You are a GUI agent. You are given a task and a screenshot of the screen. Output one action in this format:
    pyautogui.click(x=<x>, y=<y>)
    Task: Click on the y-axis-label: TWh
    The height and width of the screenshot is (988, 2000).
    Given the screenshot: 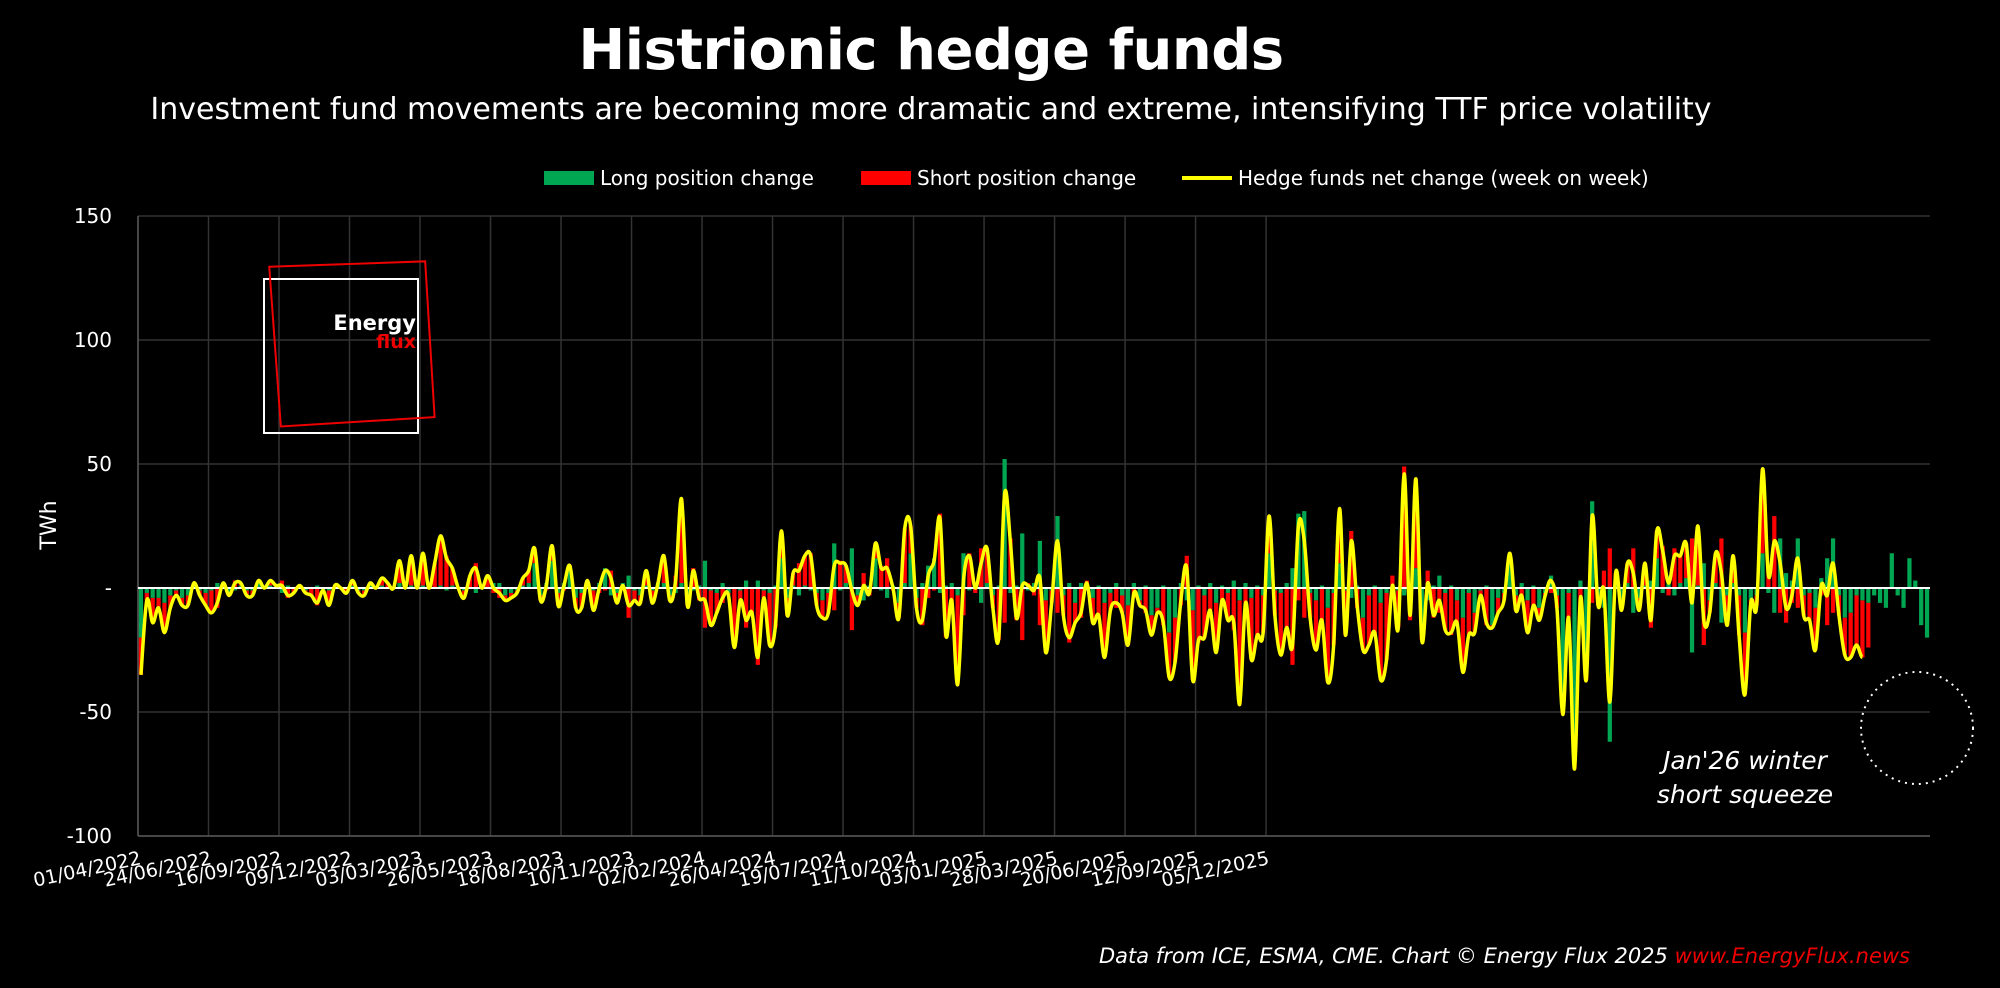 What is the action you would take?
    pyautogui.click(x=49, y=525)
    